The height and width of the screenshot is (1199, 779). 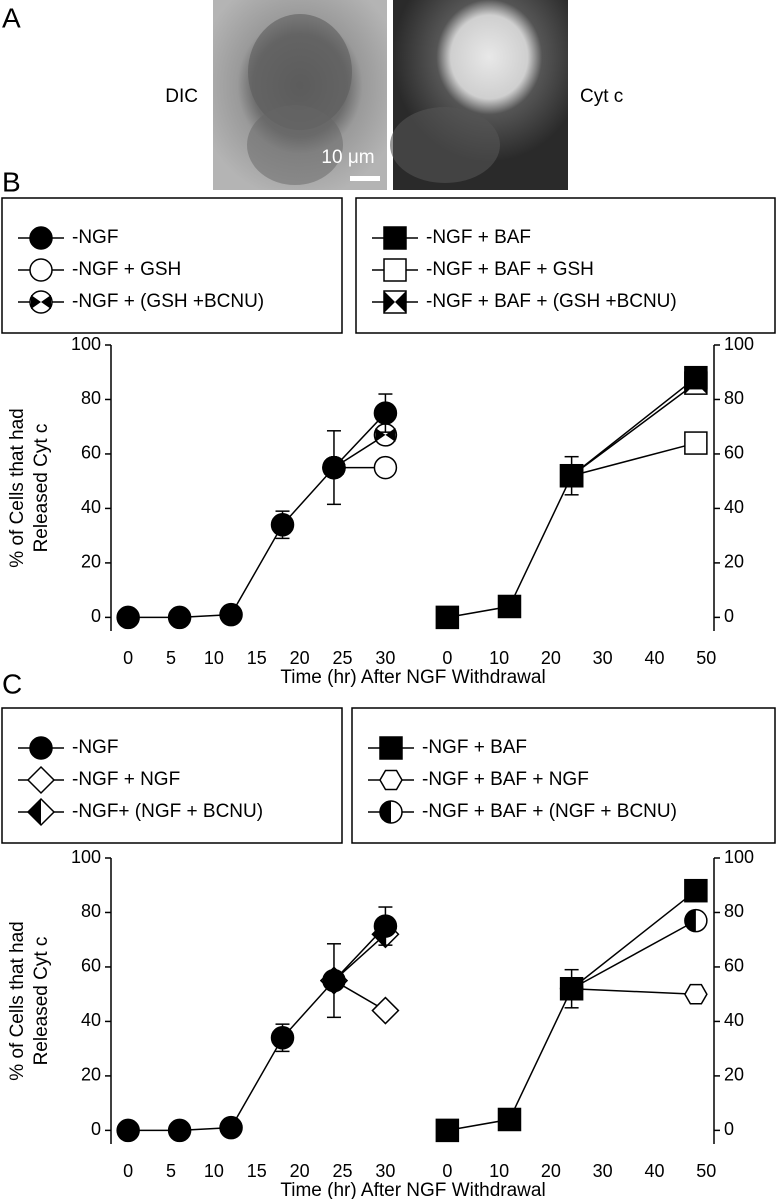 What do you see at coordinates (126, 779) in the screenshot?
I see `legend-label: -NGF + NGF` at bounding box center [126, 779].